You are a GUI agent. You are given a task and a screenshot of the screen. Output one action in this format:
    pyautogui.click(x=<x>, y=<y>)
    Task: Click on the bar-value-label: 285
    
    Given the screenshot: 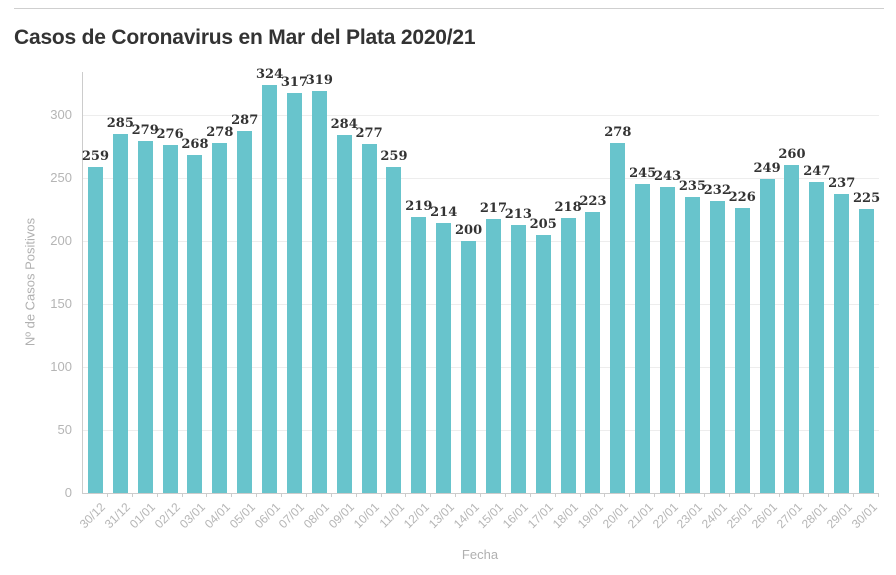 What is the action you would take?
    pyautogui.click(x=120, y=123)
    